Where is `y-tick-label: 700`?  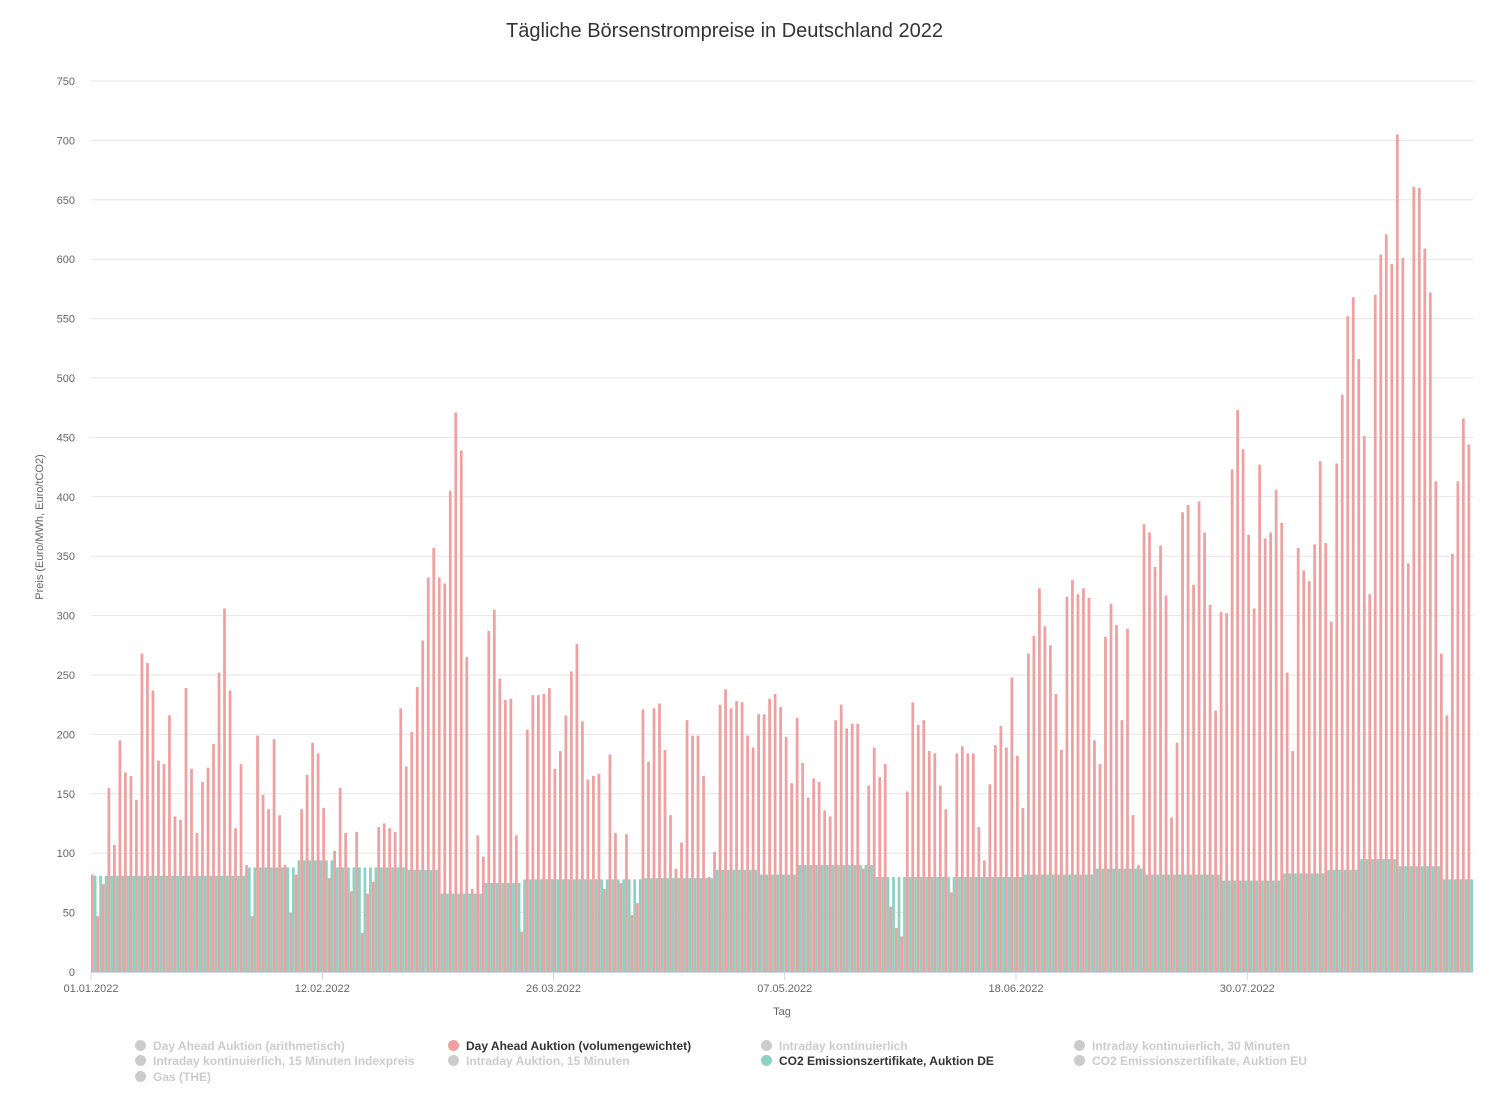
y-tick-label: 700 is located at coordinates (66, 141).